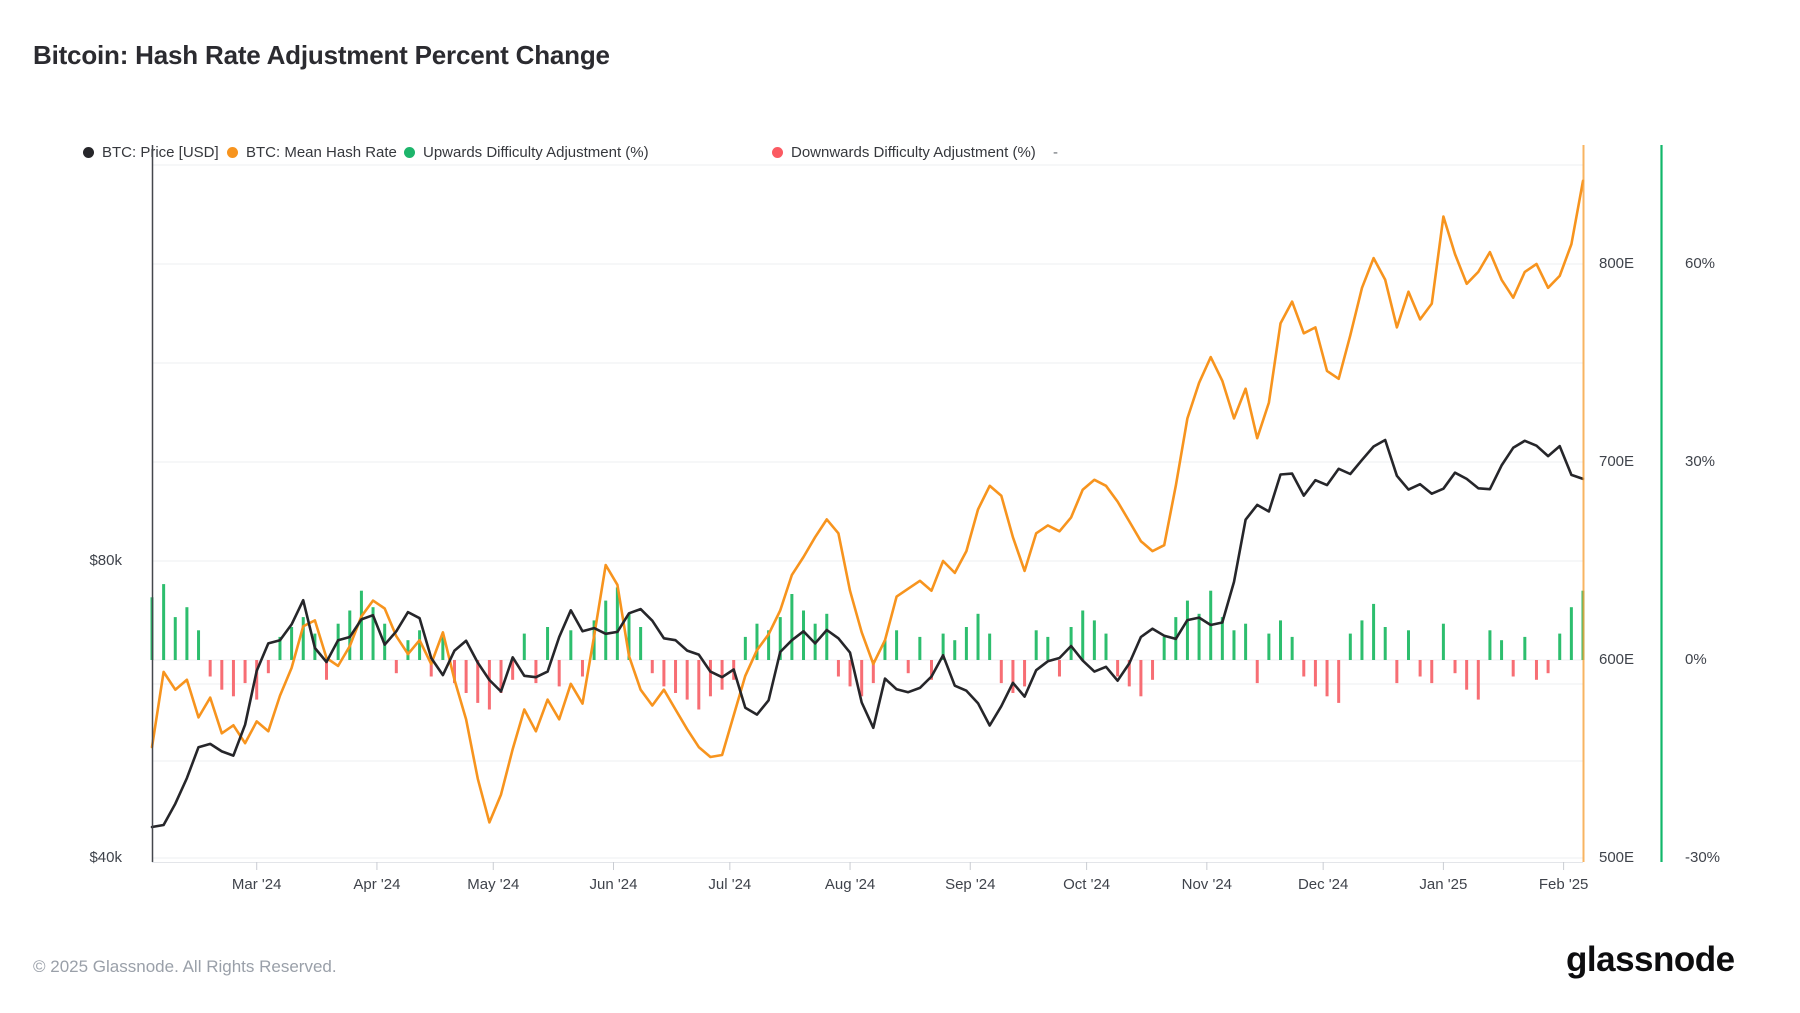 Image resolution: width=1800 pixels, height=1013 pixels. I want to click on glassnode-logo: glassnode, so click(1650, 959).